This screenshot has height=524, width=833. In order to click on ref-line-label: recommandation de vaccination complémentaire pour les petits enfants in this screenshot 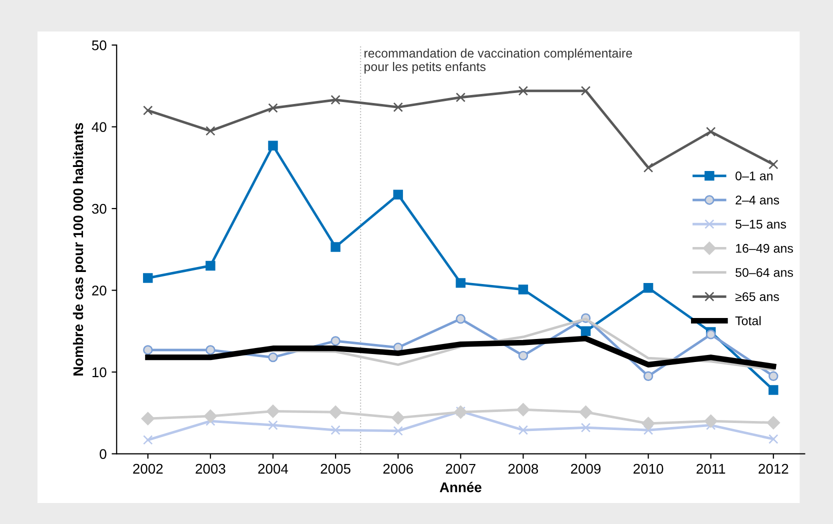, I will do `click(498, 61)`.